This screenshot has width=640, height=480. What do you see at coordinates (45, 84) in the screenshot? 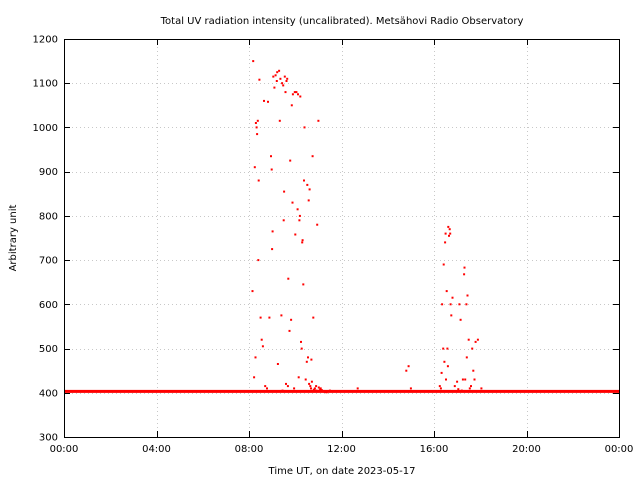
I see `y-tick-label: 1100` at bounding box center [45, 84].